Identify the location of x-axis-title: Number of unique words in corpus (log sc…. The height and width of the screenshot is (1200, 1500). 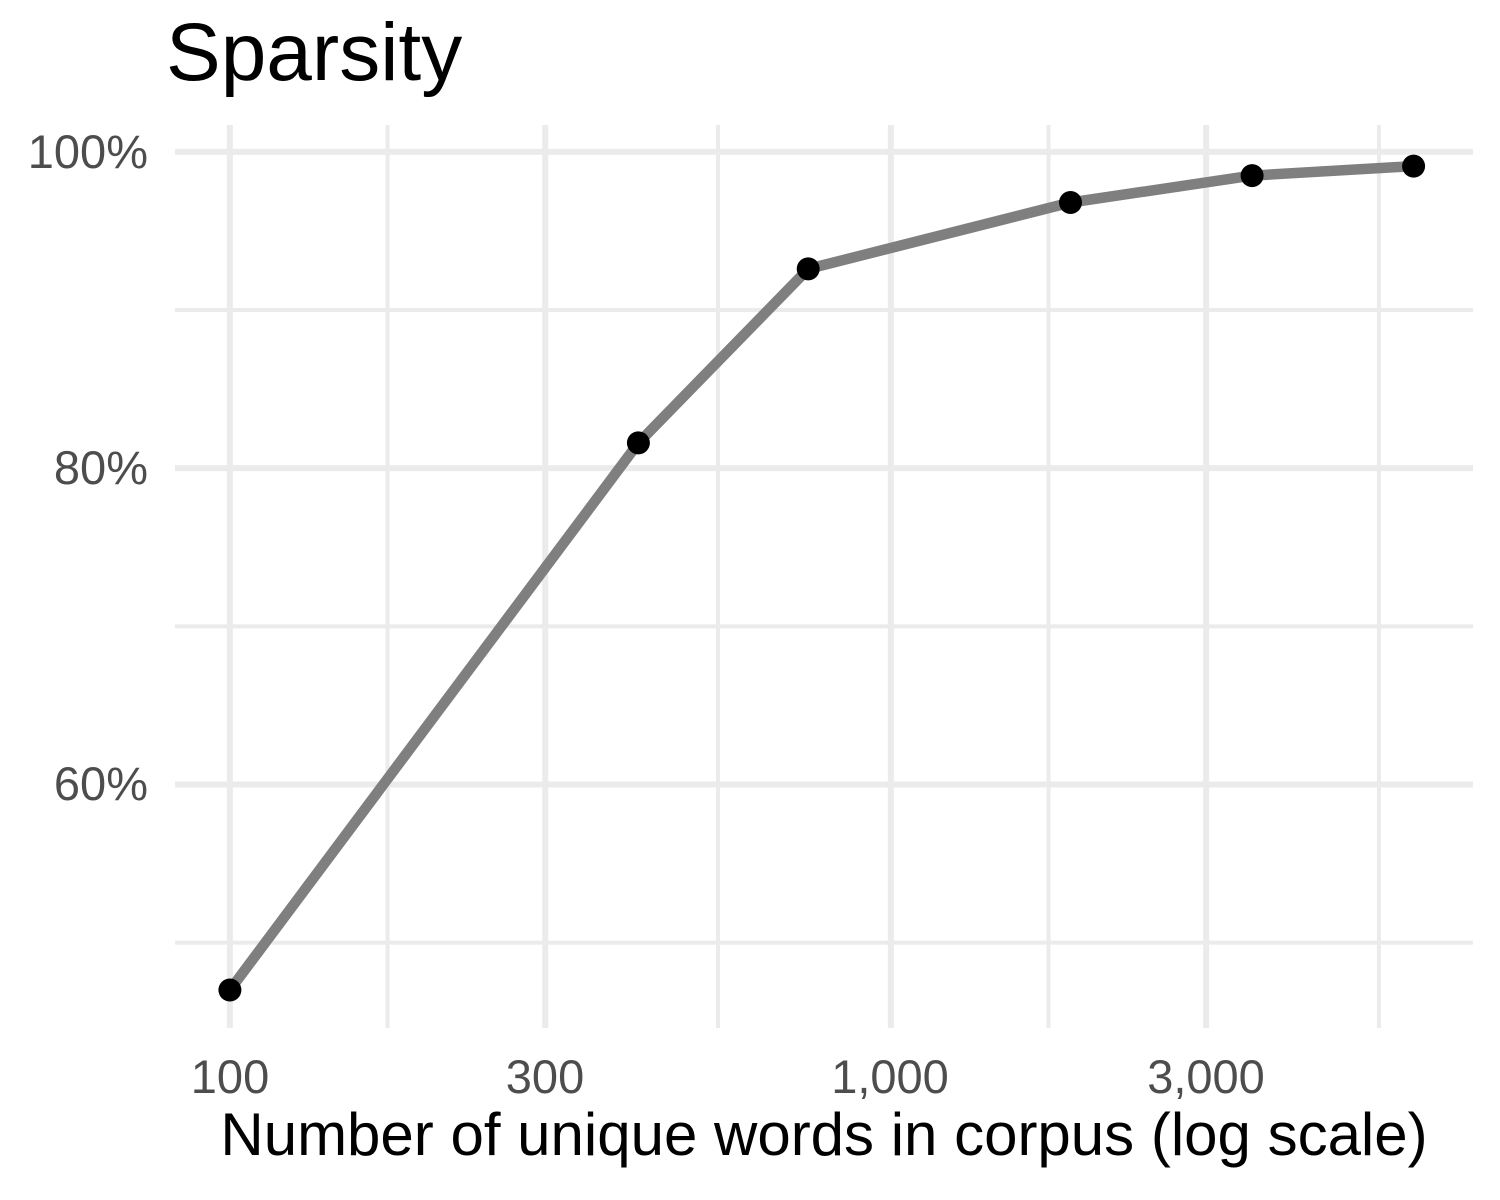
(824, 1134).